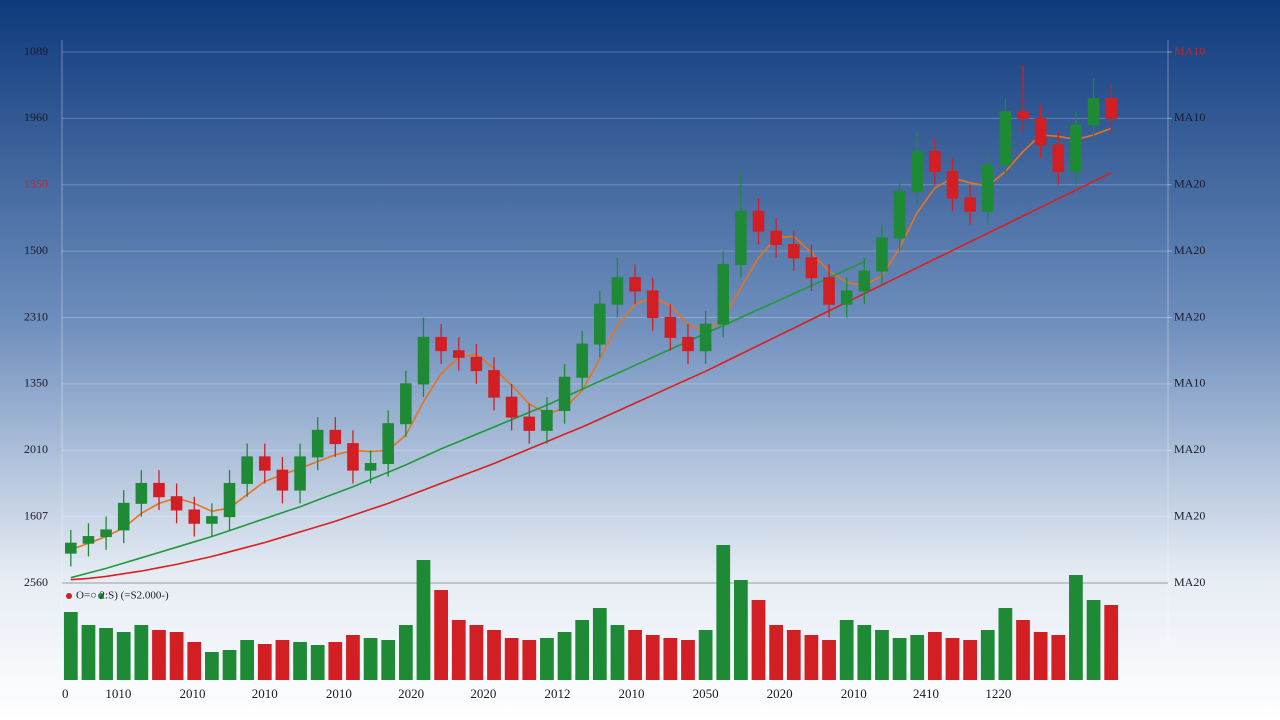  I want to click on y-tick-label: 1960, so click(36, 117).